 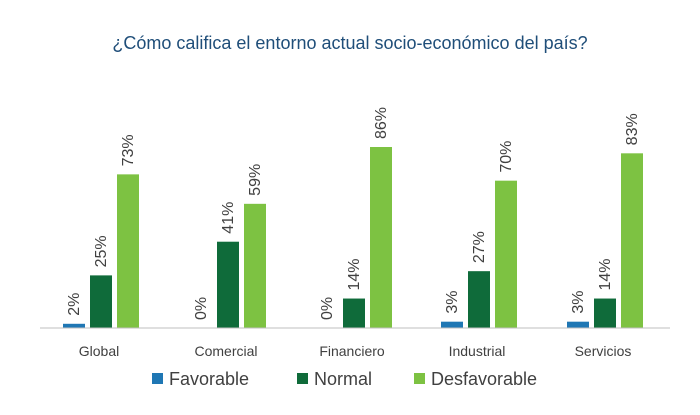 I want to click on data-label-financiero-normal: 14%, so click(x=354, y=275).